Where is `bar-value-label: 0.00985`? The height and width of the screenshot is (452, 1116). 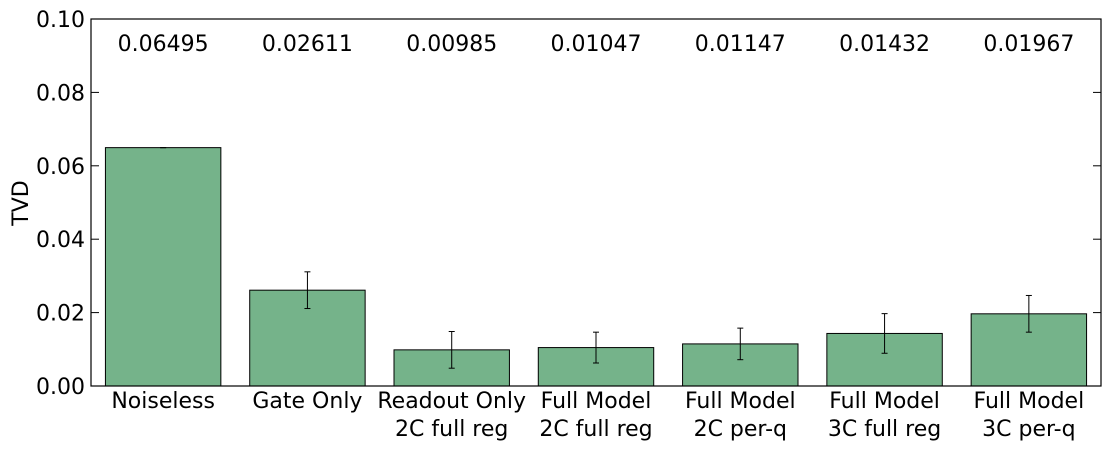 bar-value-label: 0.00985 is located at coordinates (451, 44).